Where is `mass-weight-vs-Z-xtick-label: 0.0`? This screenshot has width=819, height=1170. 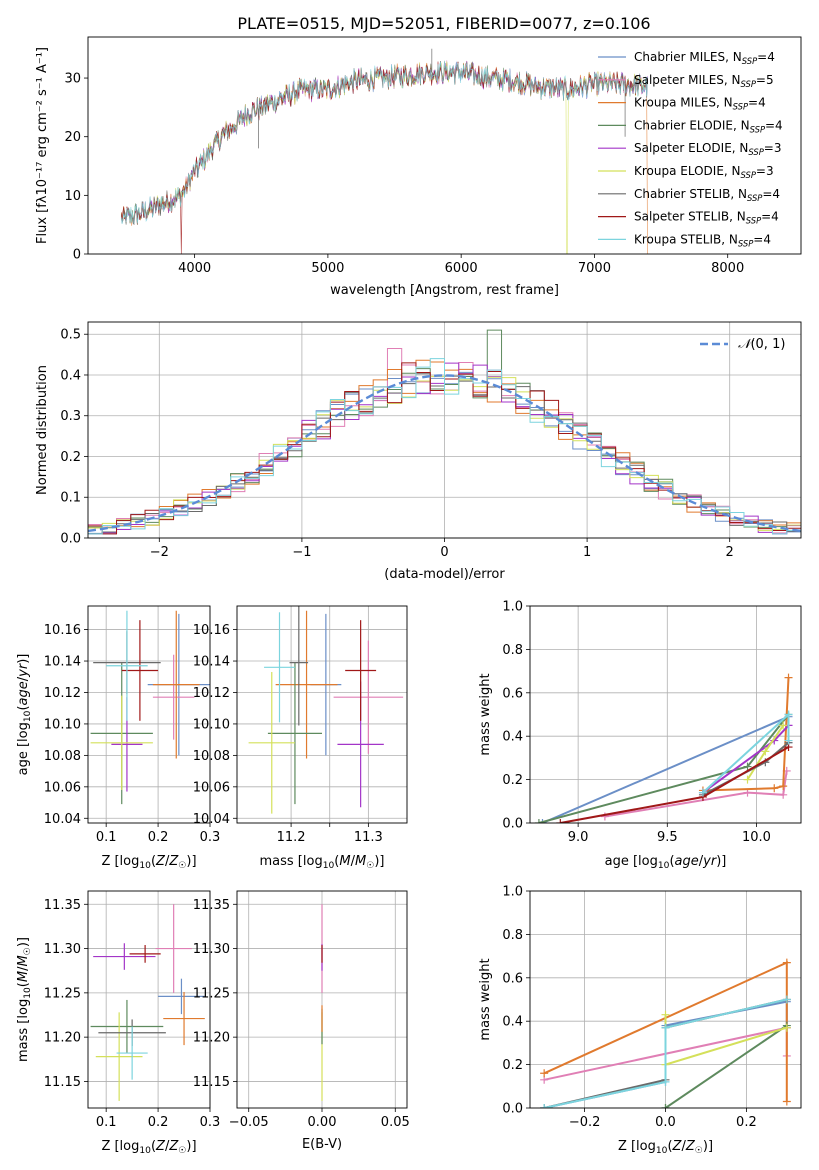
mass-weight-vs-Z-xtick-label: 0.0 is located at coordinates (665, 1122).